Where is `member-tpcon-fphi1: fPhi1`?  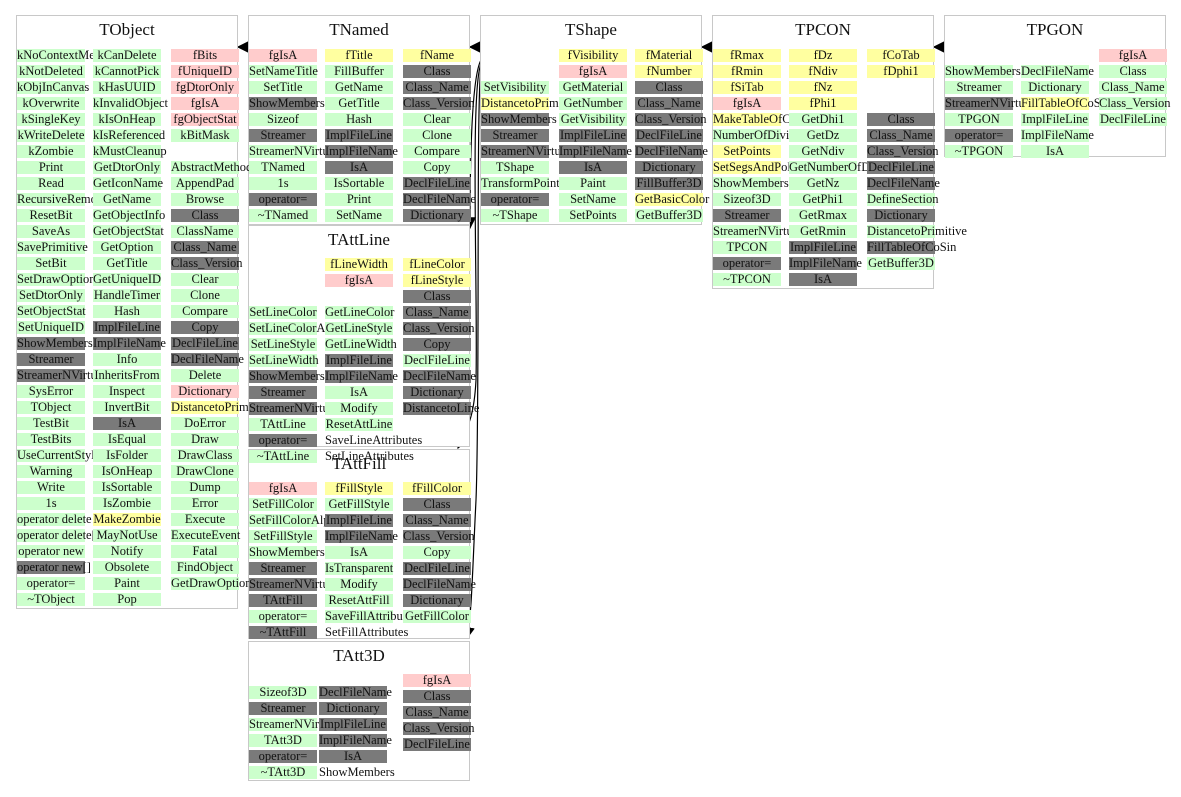
member-tpcon-fphi1: fPhi1 is located at coordinates (823, 103).